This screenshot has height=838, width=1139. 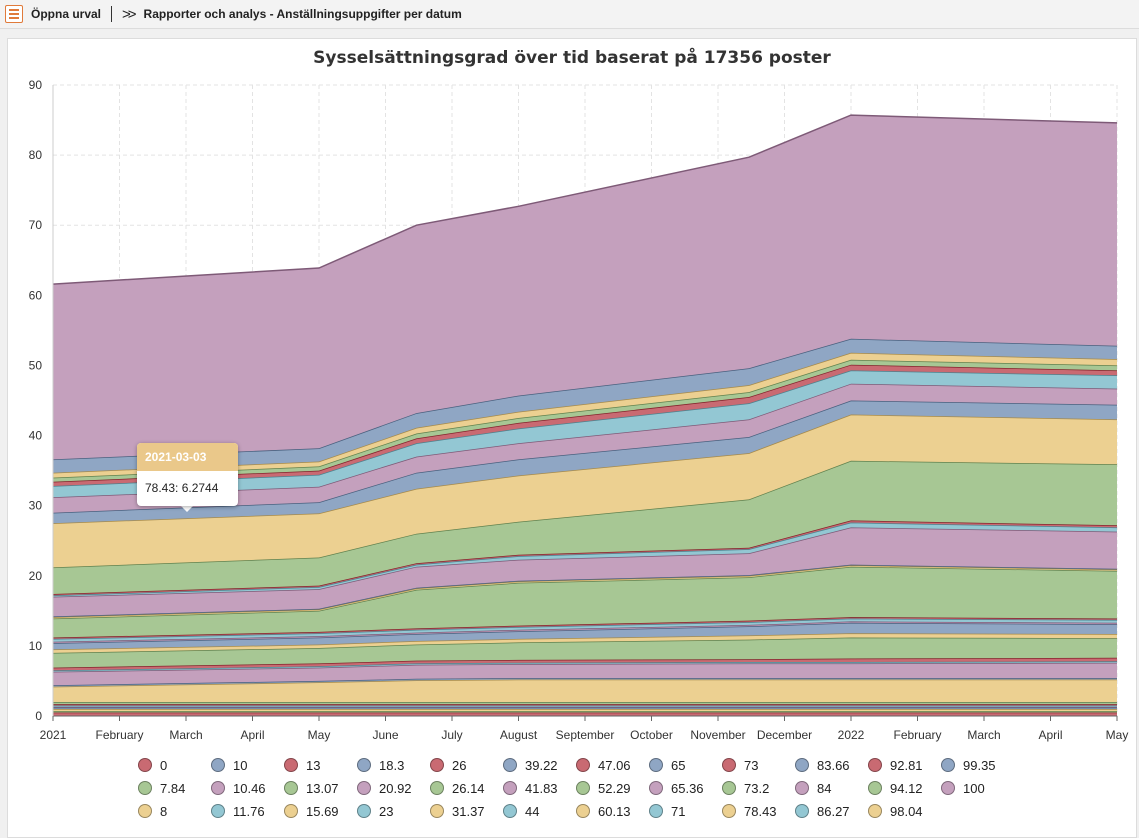 I want to click on legend-item-99-35: 99.35, so click(x=977, y=765).